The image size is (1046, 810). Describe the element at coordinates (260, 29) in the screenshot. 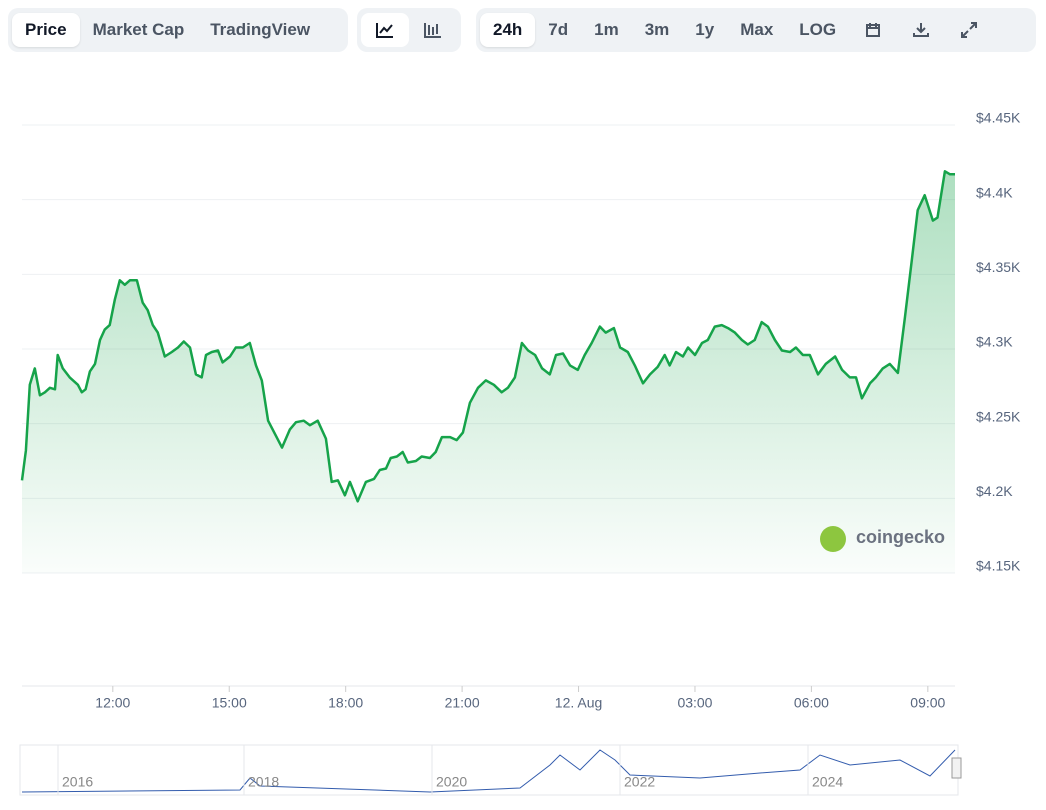

I see `toolbar-button: TradingView` at that location.